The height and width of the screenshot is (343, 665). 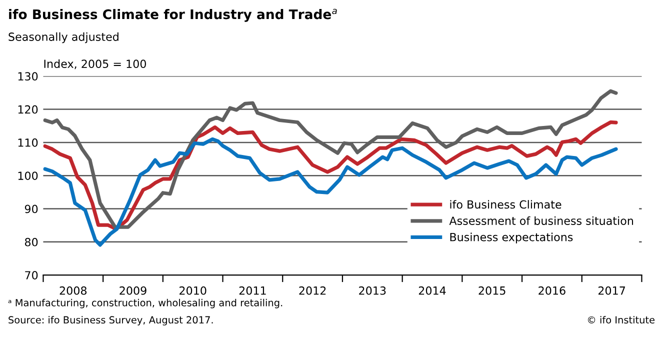 I want to click on x-tick-label: 2016, so click(x=552, y=290).